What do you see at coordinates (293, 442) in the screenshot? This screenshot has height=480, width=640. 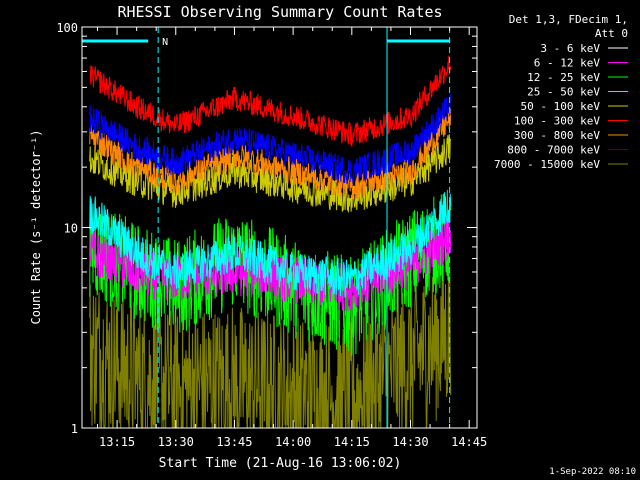 I see `x-tick-label: 14:00` at bounding box center [293, 442].